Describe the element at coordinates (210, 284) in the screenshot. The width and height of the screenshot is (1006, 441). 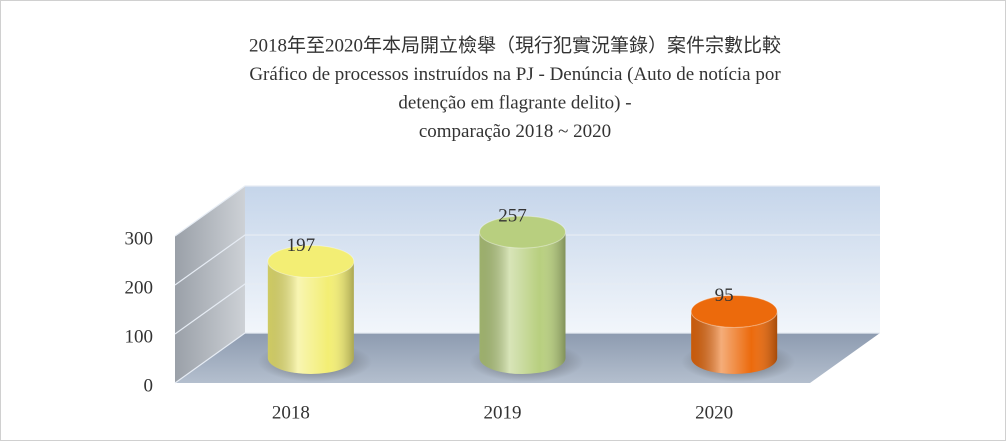
I see `side-wall` at that location.